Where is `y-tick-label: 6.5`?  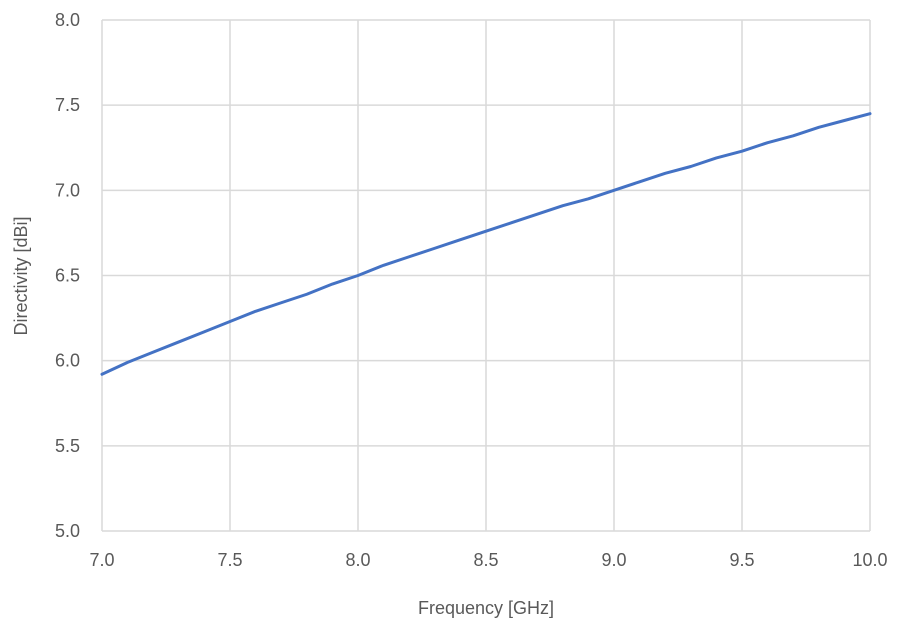
y-tick-label: 6.5 is located at coordinates (67, 276).